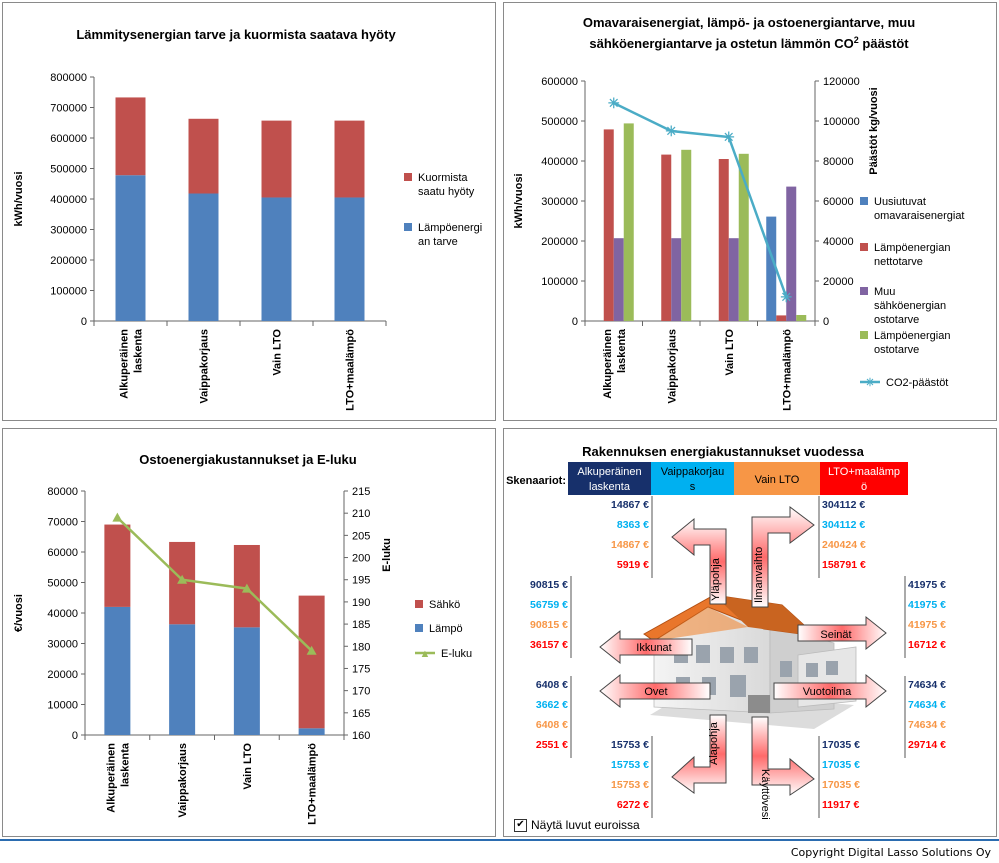 Image resolution: width=999 pixels, height=863 pixels. I want to click on show-euros-checkbox: ✔ Näytä luvut euroissa, so click(577, 825).